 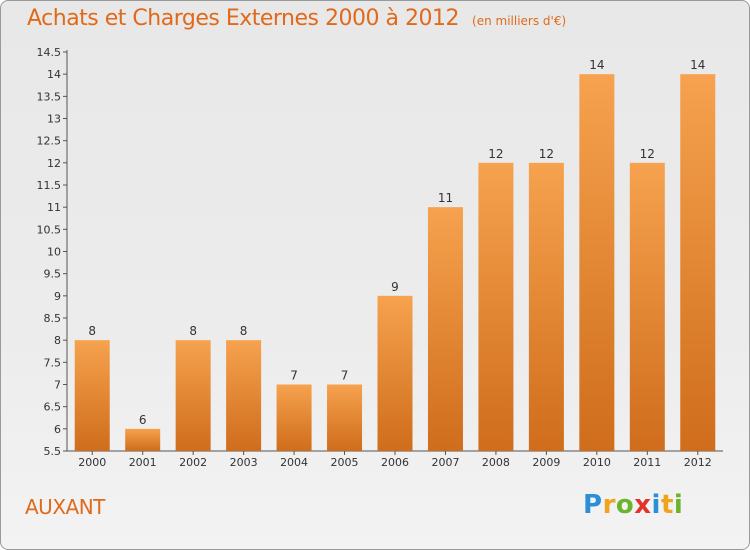 I want to click on logo-letter: P, so click(x=593, y=505).